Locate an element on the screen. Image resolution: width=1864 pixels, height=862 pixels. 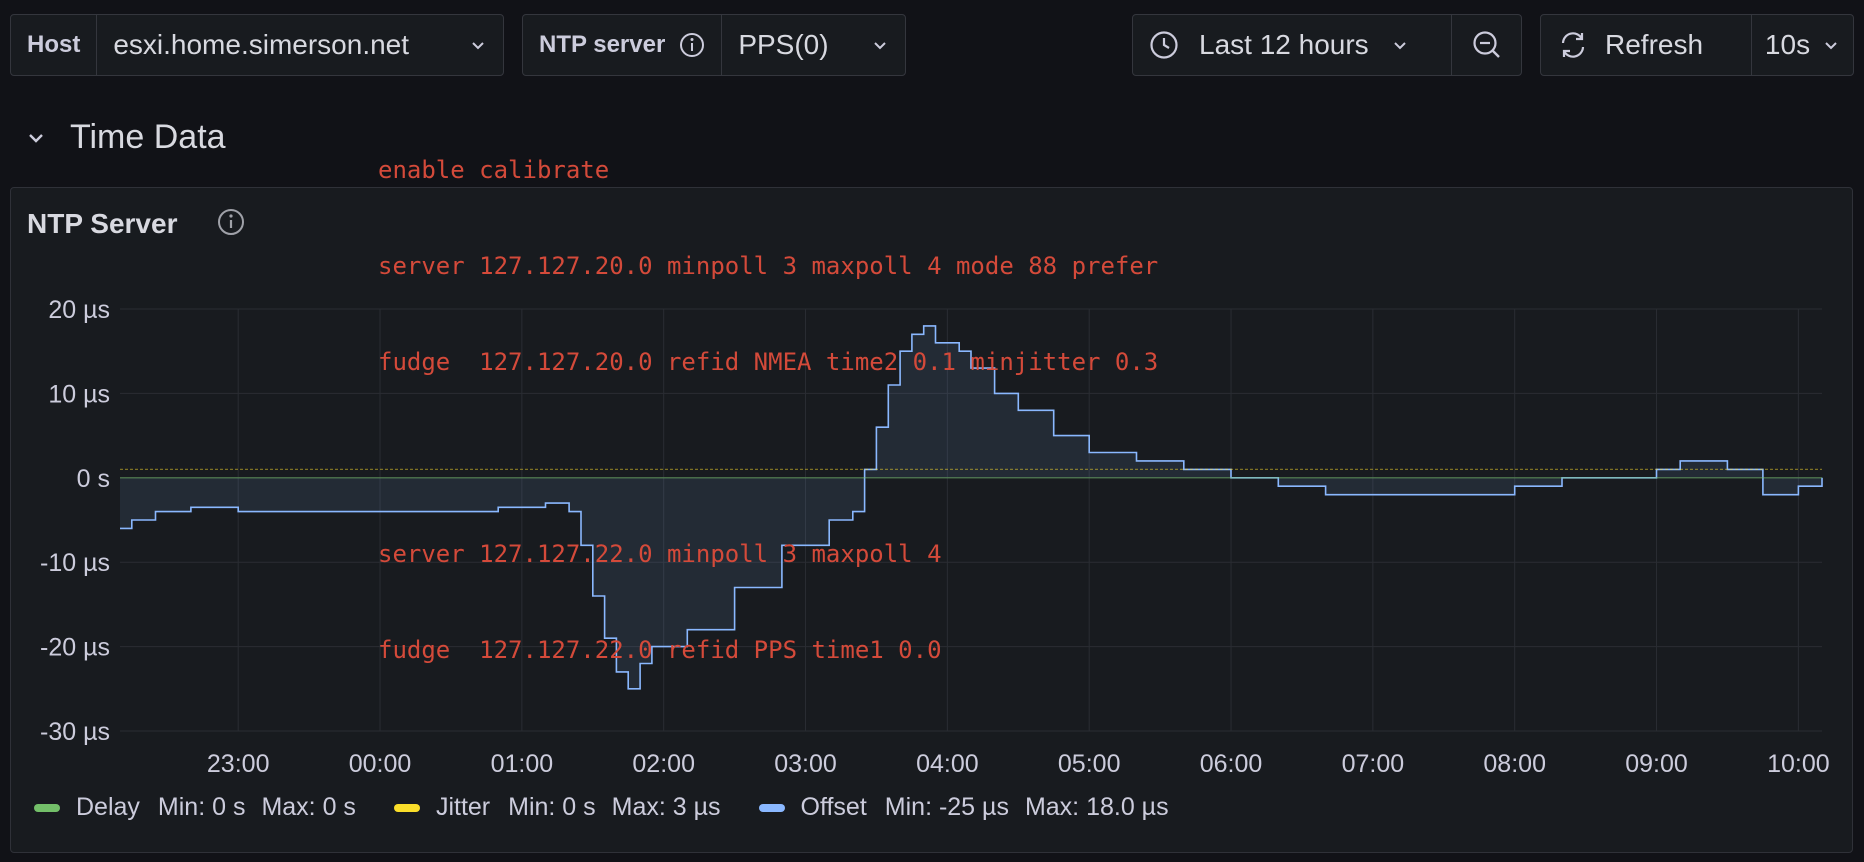
ntp-server-variable: NTP server PPS(0) is located at coordinates (714, 45).